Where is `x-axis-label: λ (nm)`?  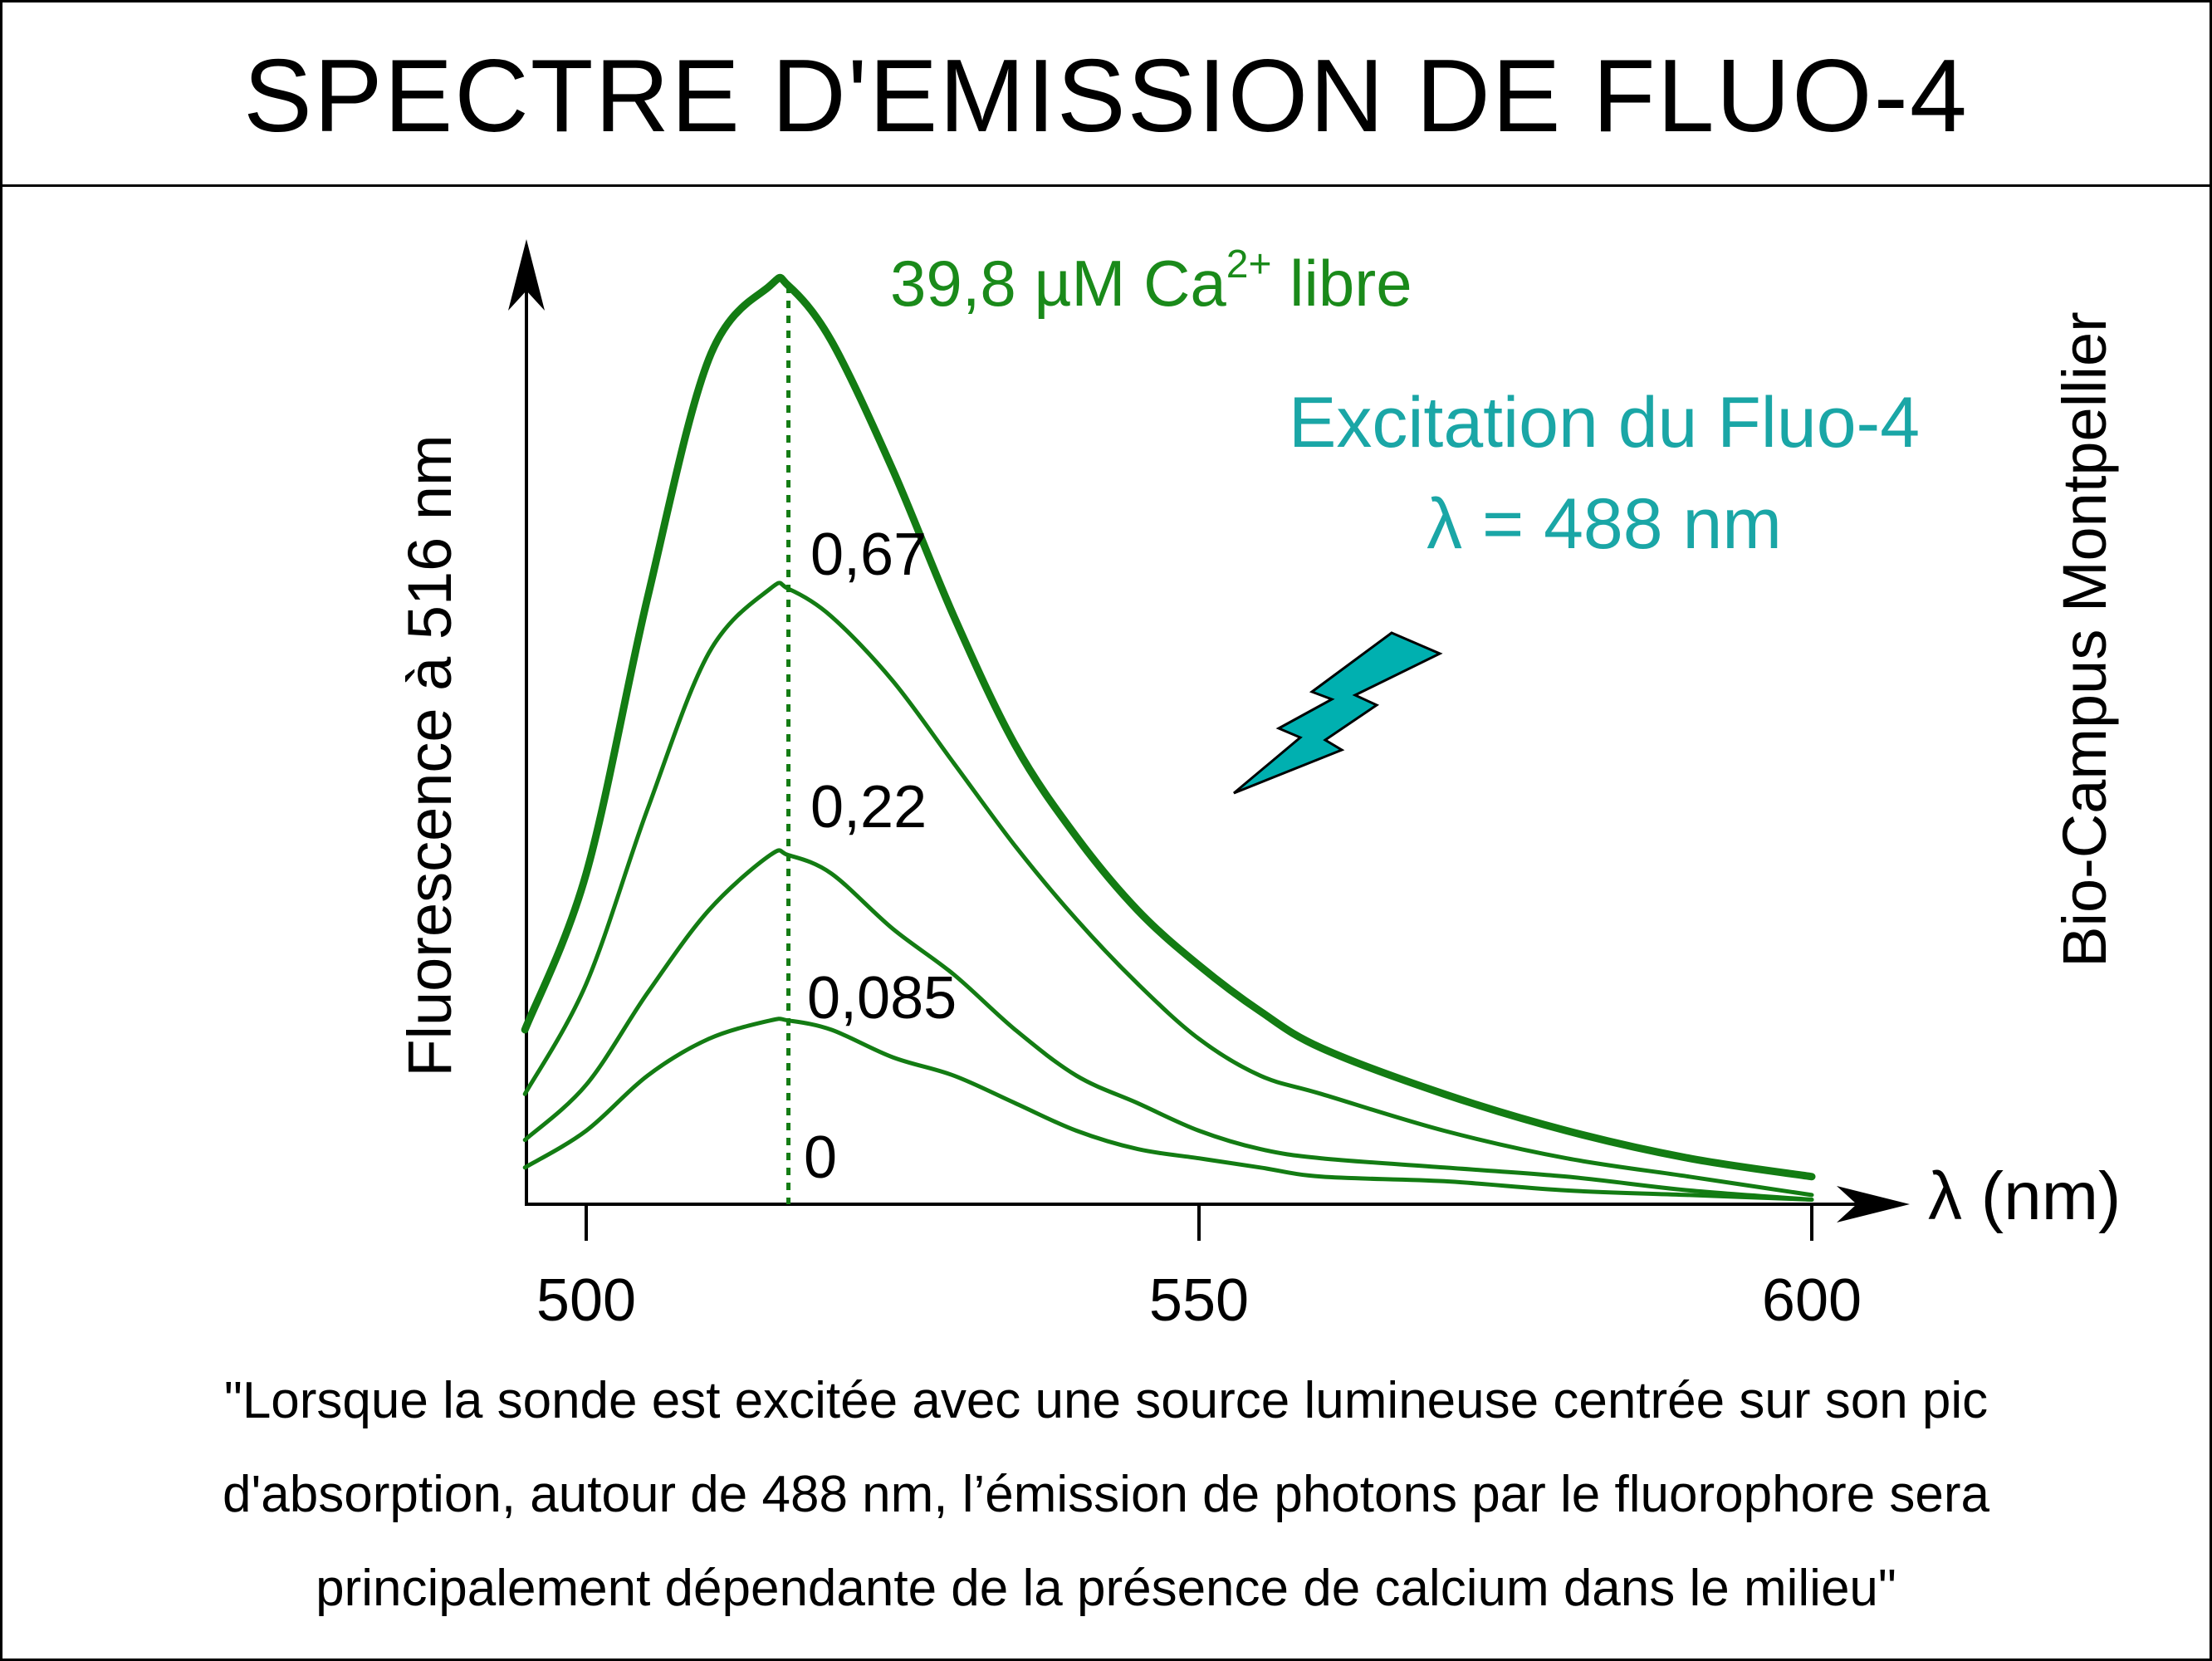 x-axis-label: λ (nm) is located at coordinates (2024, 1196).